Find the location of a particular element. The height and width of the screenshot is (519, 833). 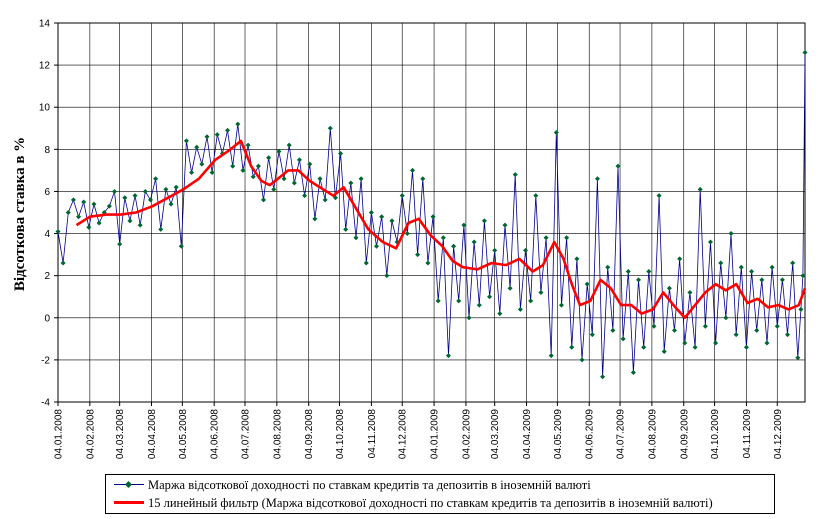

y-tick-label: -4 is located at coordinates (45, 403).